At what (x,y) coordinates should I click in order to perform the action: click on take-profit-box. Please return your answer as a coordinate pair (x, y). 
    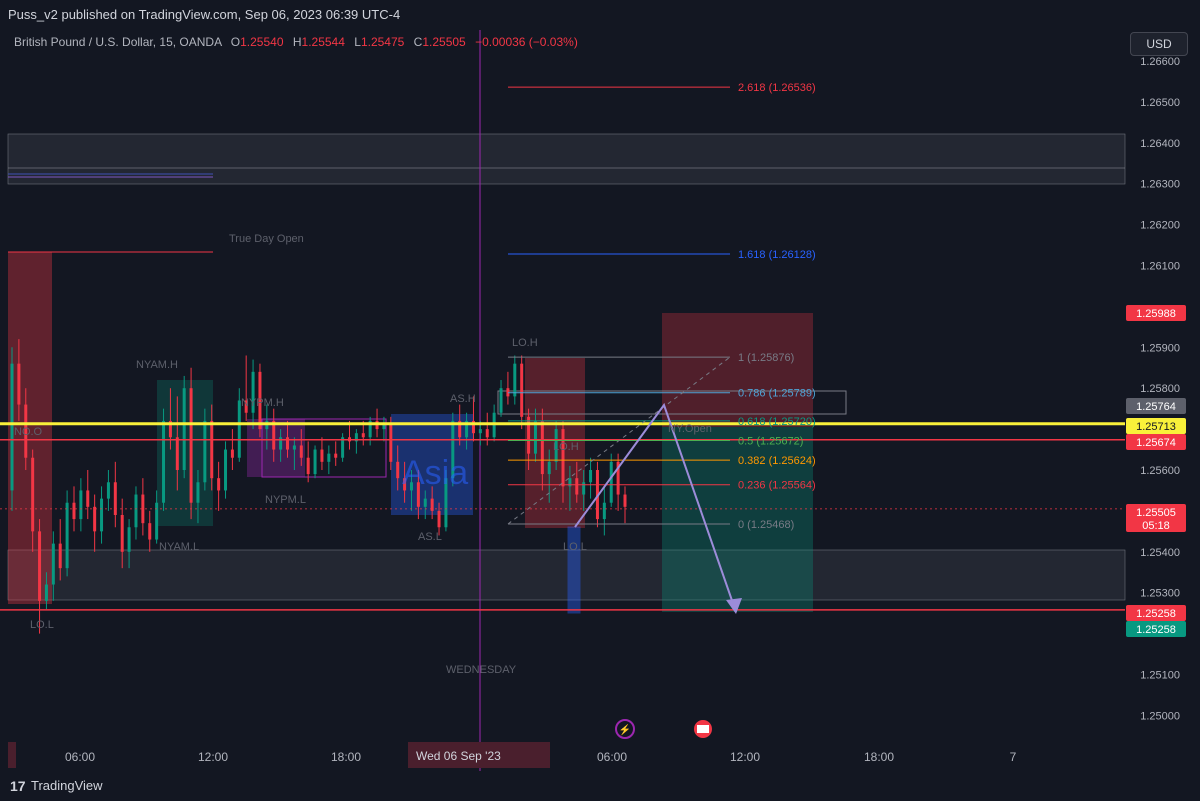
    Looking at the image, I should click on (737, 519).